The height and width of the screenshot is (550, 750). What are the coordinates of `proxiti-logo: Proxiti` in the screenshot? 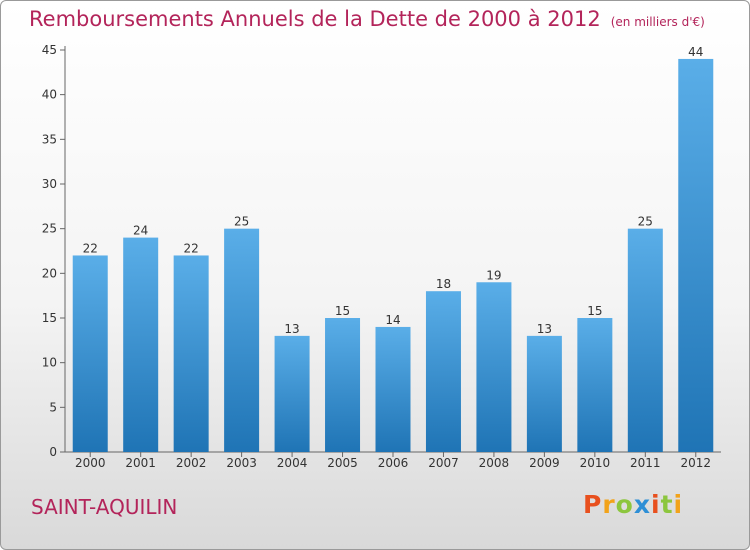 It's located at (633, 504).